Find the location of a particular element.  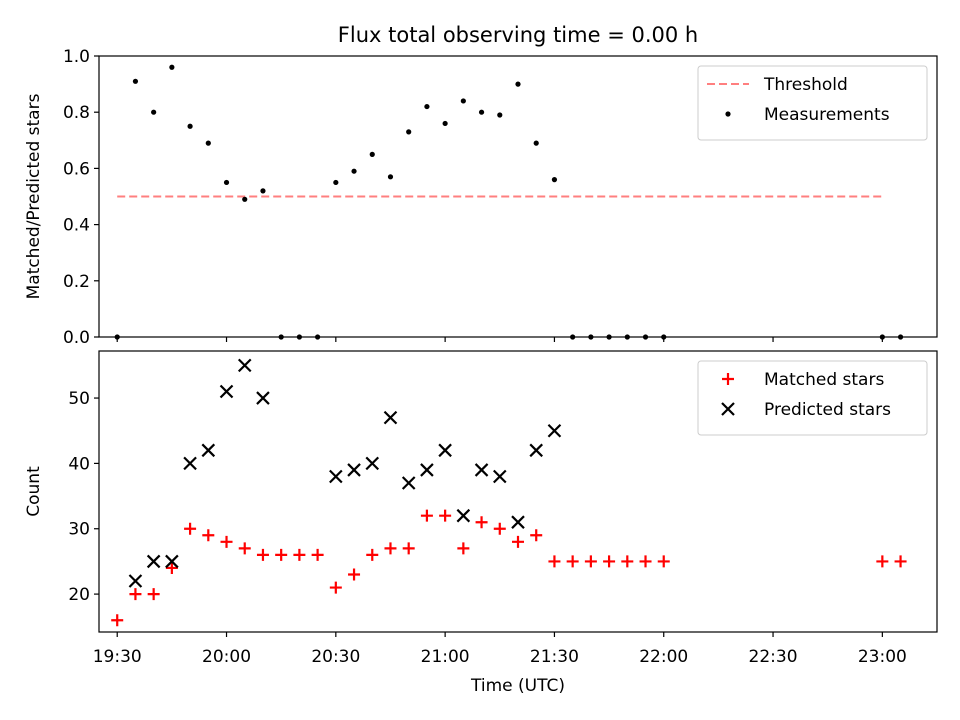

legend: Matched stars Predicted stars is located at coordinates (812, 398).